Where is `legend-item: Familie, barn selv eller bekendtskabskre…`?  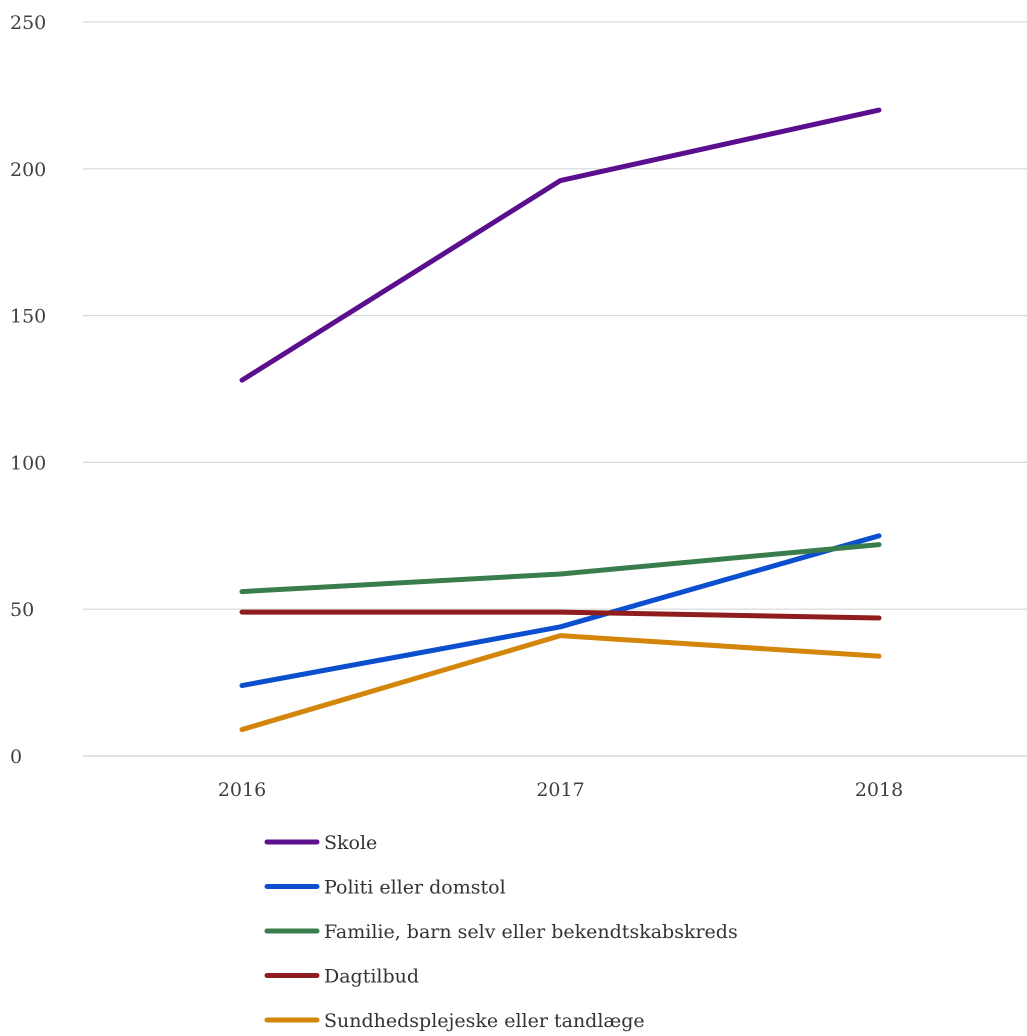 legend-item: Familie, barn selv eller bekendtskabskre… is located at coordinates (501, 932).